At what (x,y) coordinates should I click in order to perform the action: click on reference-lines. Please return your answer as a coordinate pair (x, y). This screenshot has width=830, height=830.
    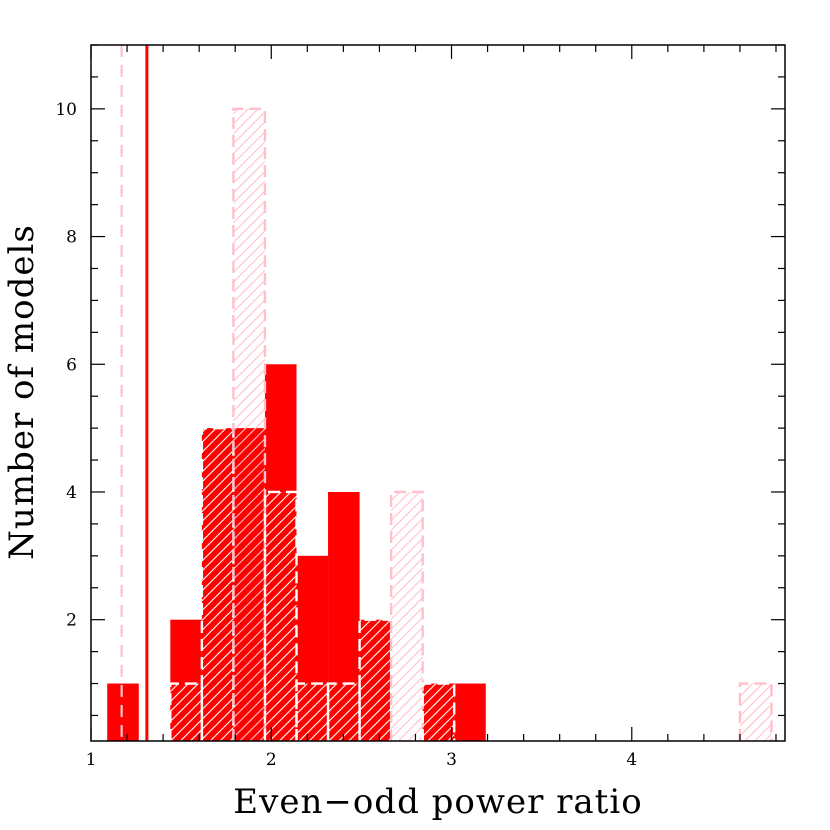
    Looking at the image, I should click on (134, 393).